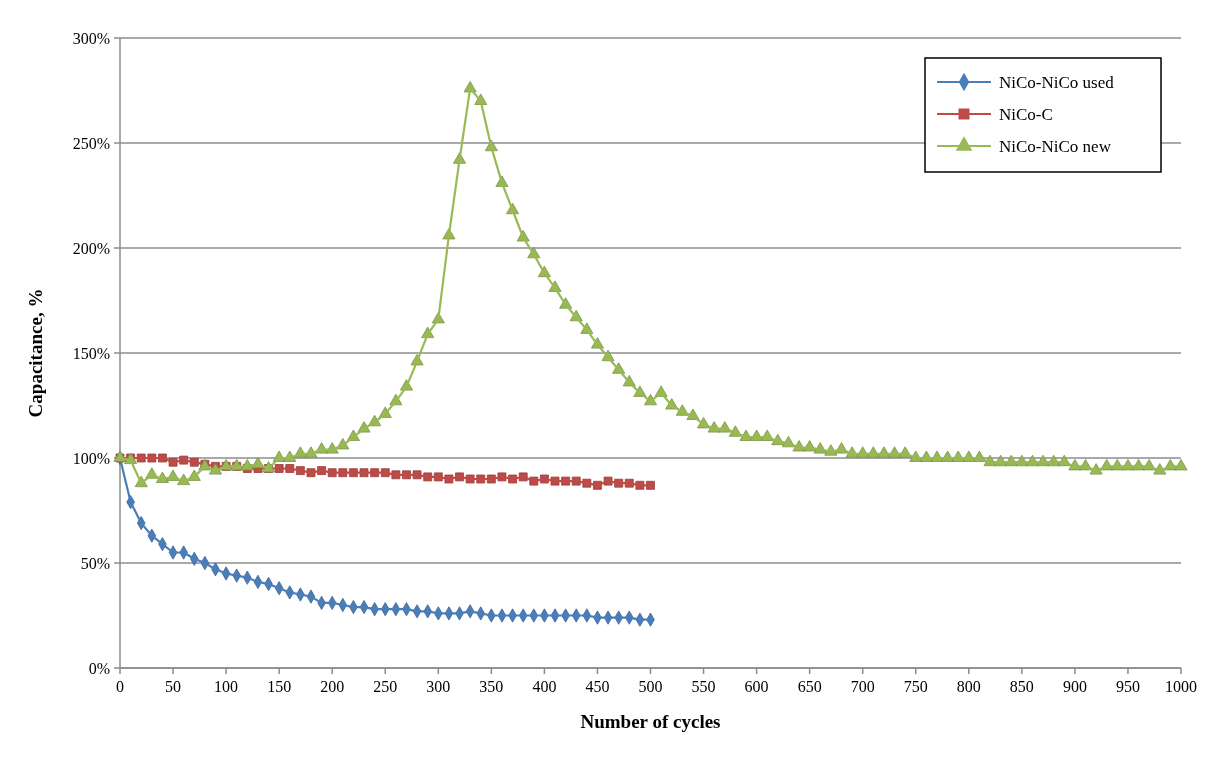 Image resolution: width=1216 pixels, height=760 pixels. What do you see at coordinates (1057, 82) in the screenshot?
I see `legend-label: NiCo-NiCo used` at bounding box center [1057, 82].